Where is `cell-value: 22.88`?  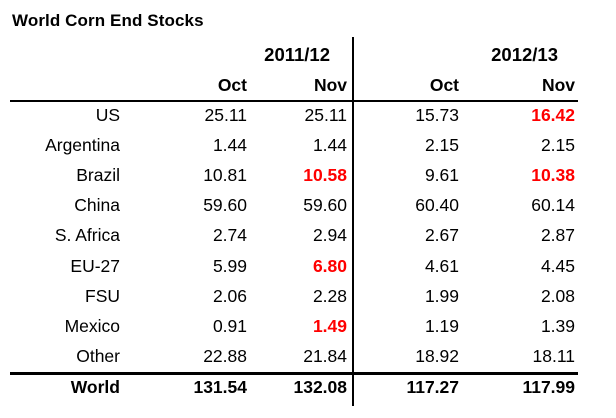
cell-value: 22.88 is located at coordinates (225, 356).